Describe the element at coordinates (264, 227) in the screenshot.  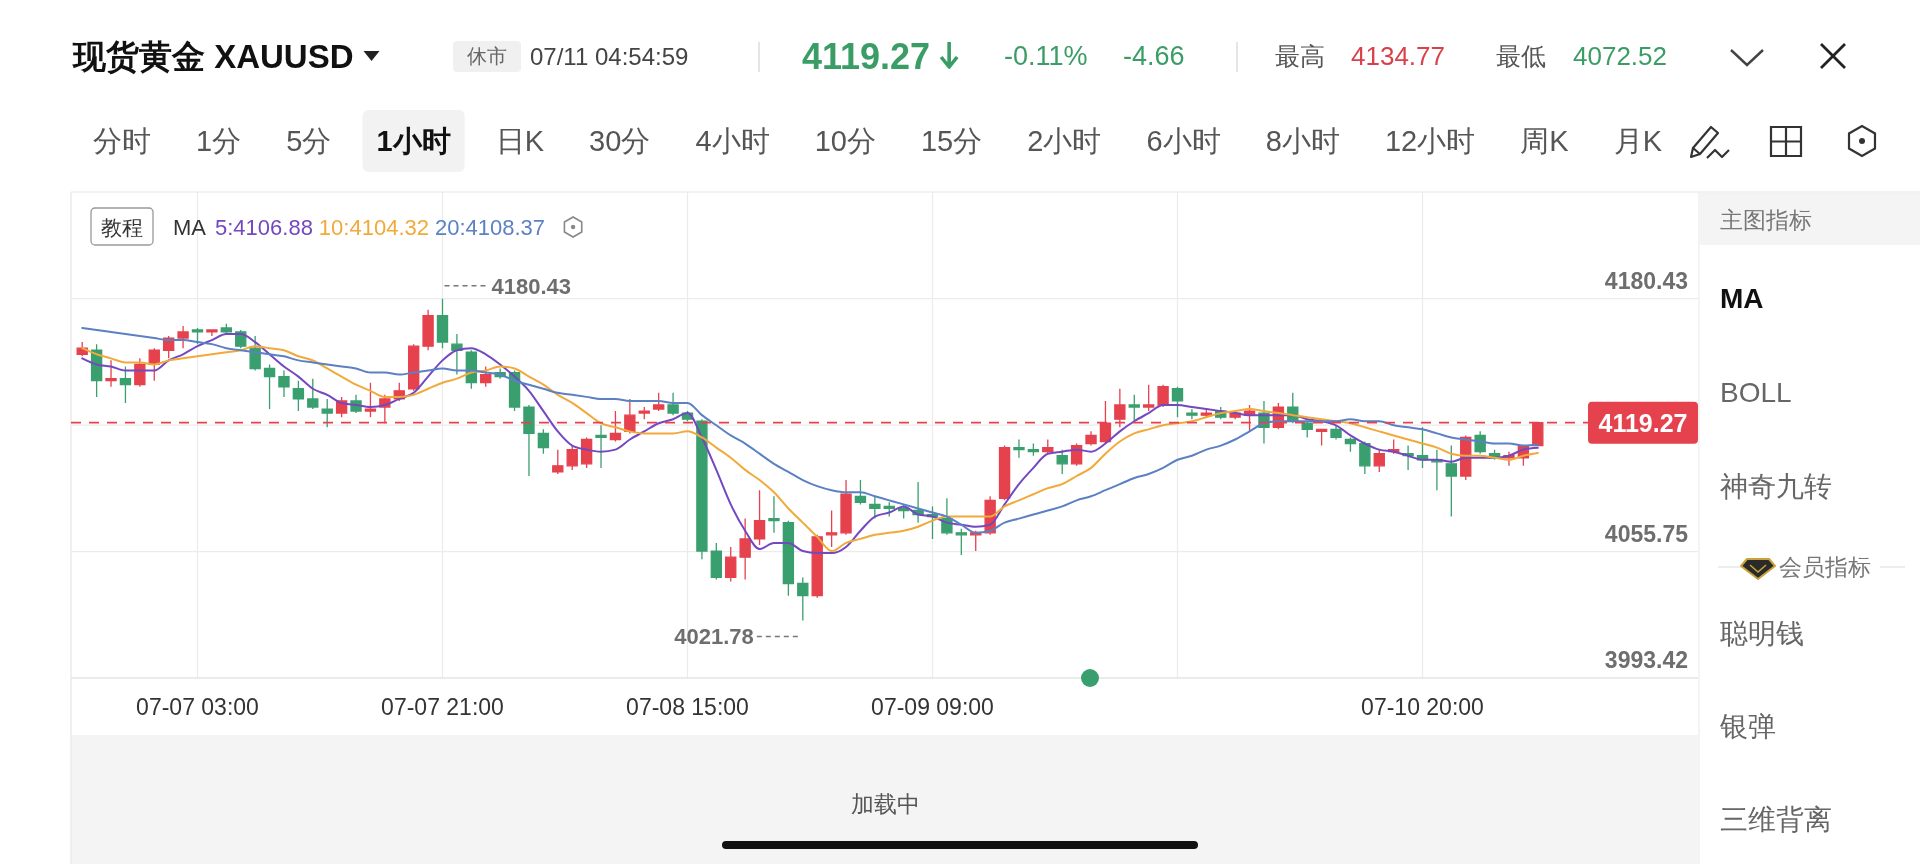
I see `text: 5:4106.88` at that location.